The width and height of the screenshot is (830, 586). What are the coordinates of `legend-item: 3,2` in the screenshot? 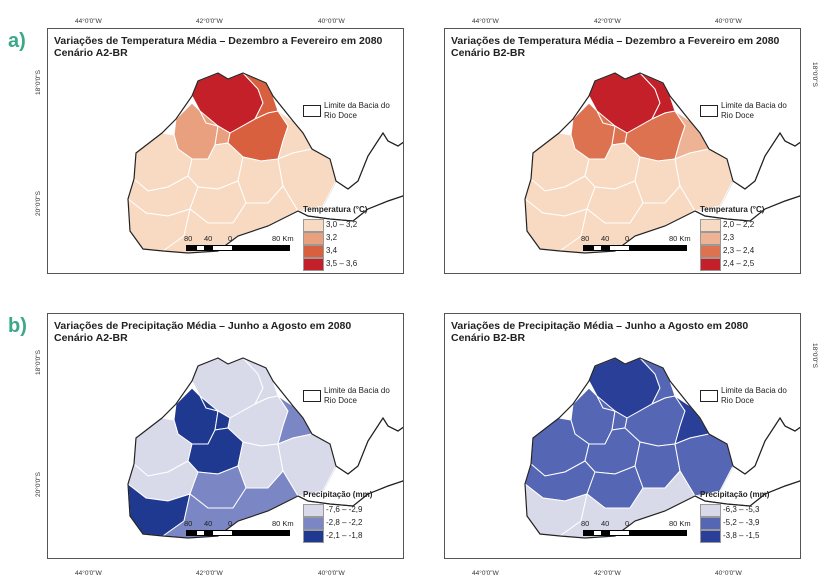 It's located at (335, 238).